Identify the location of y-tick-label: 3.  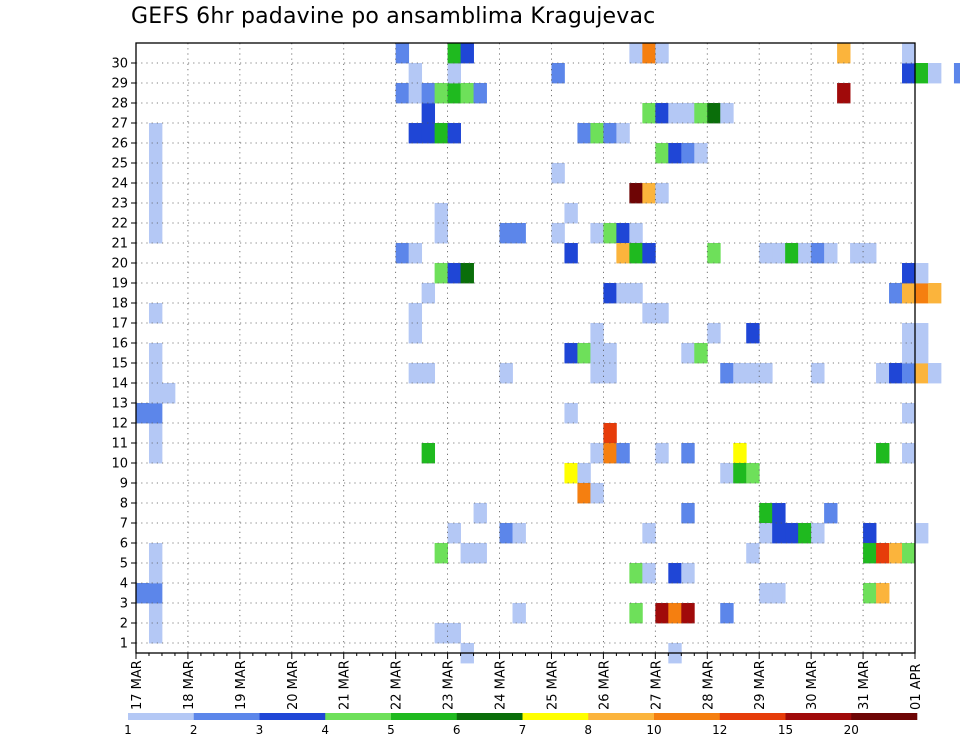
(124, 604).